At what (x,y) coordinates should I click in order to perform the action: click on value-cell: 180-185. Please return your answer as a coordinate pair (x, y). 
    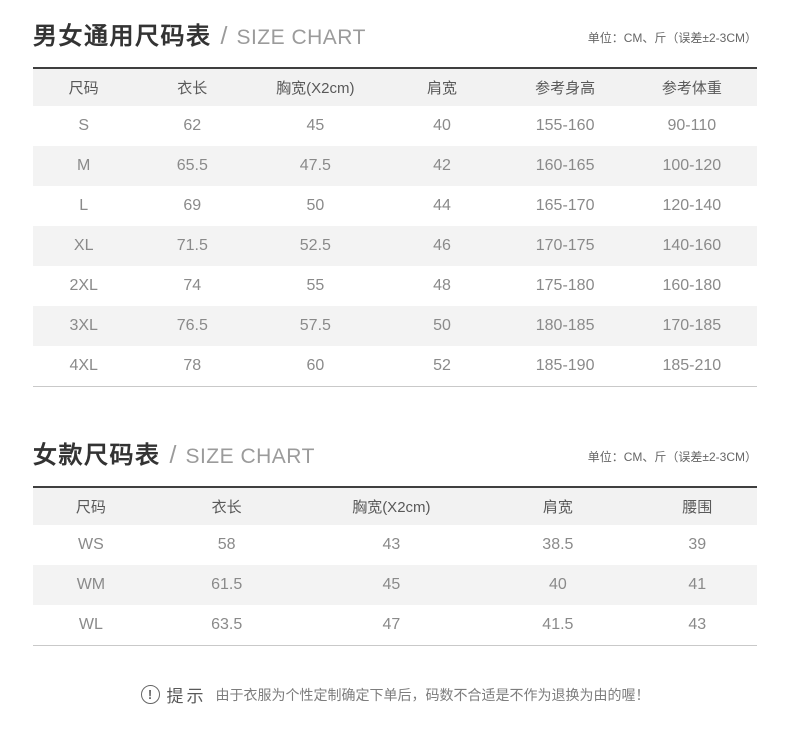
    Looking at the image, I should click on (565, 325).